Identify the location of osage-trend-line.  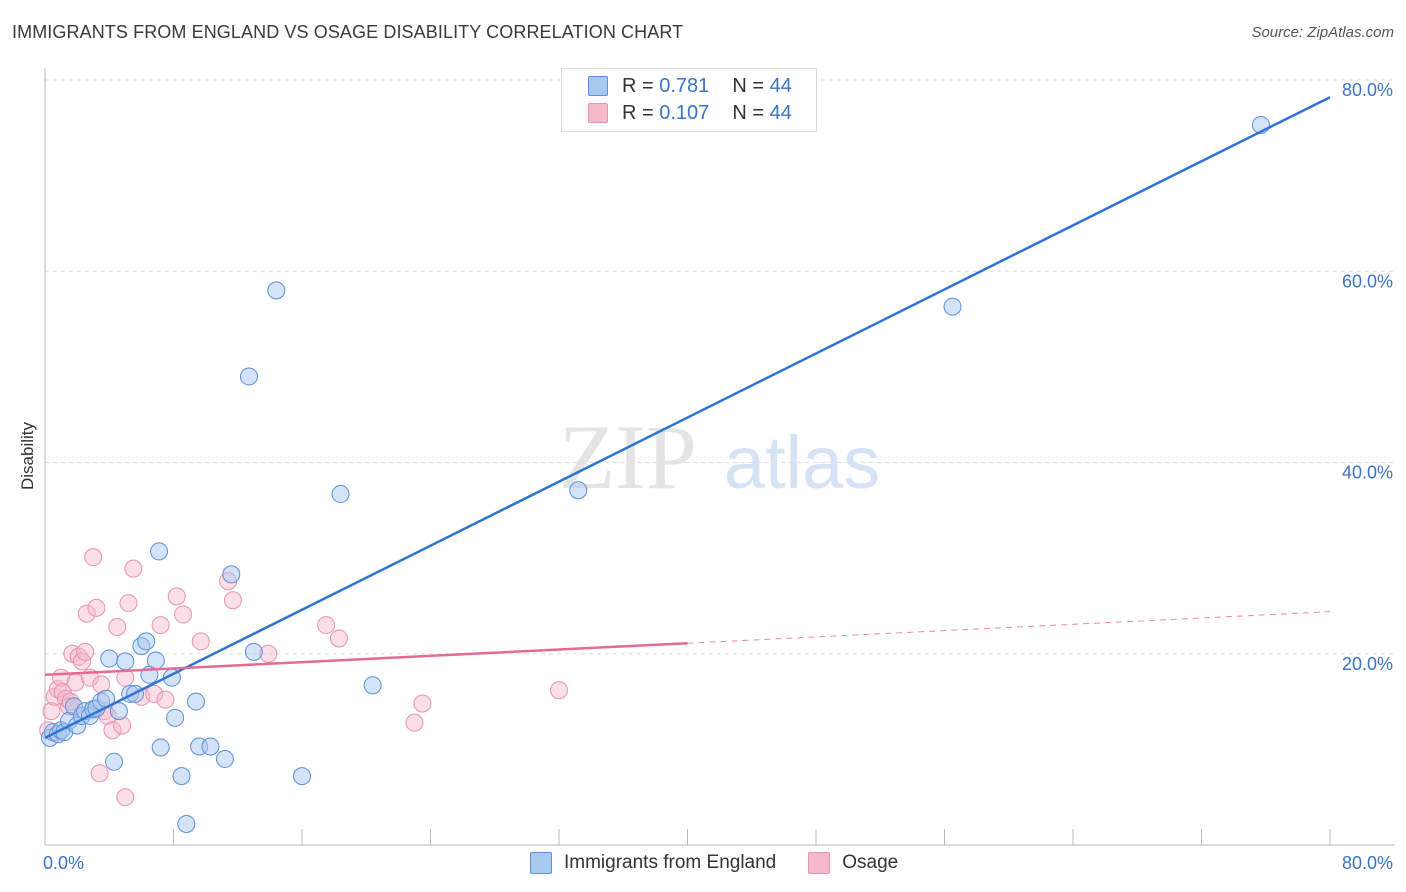
(366, 659).